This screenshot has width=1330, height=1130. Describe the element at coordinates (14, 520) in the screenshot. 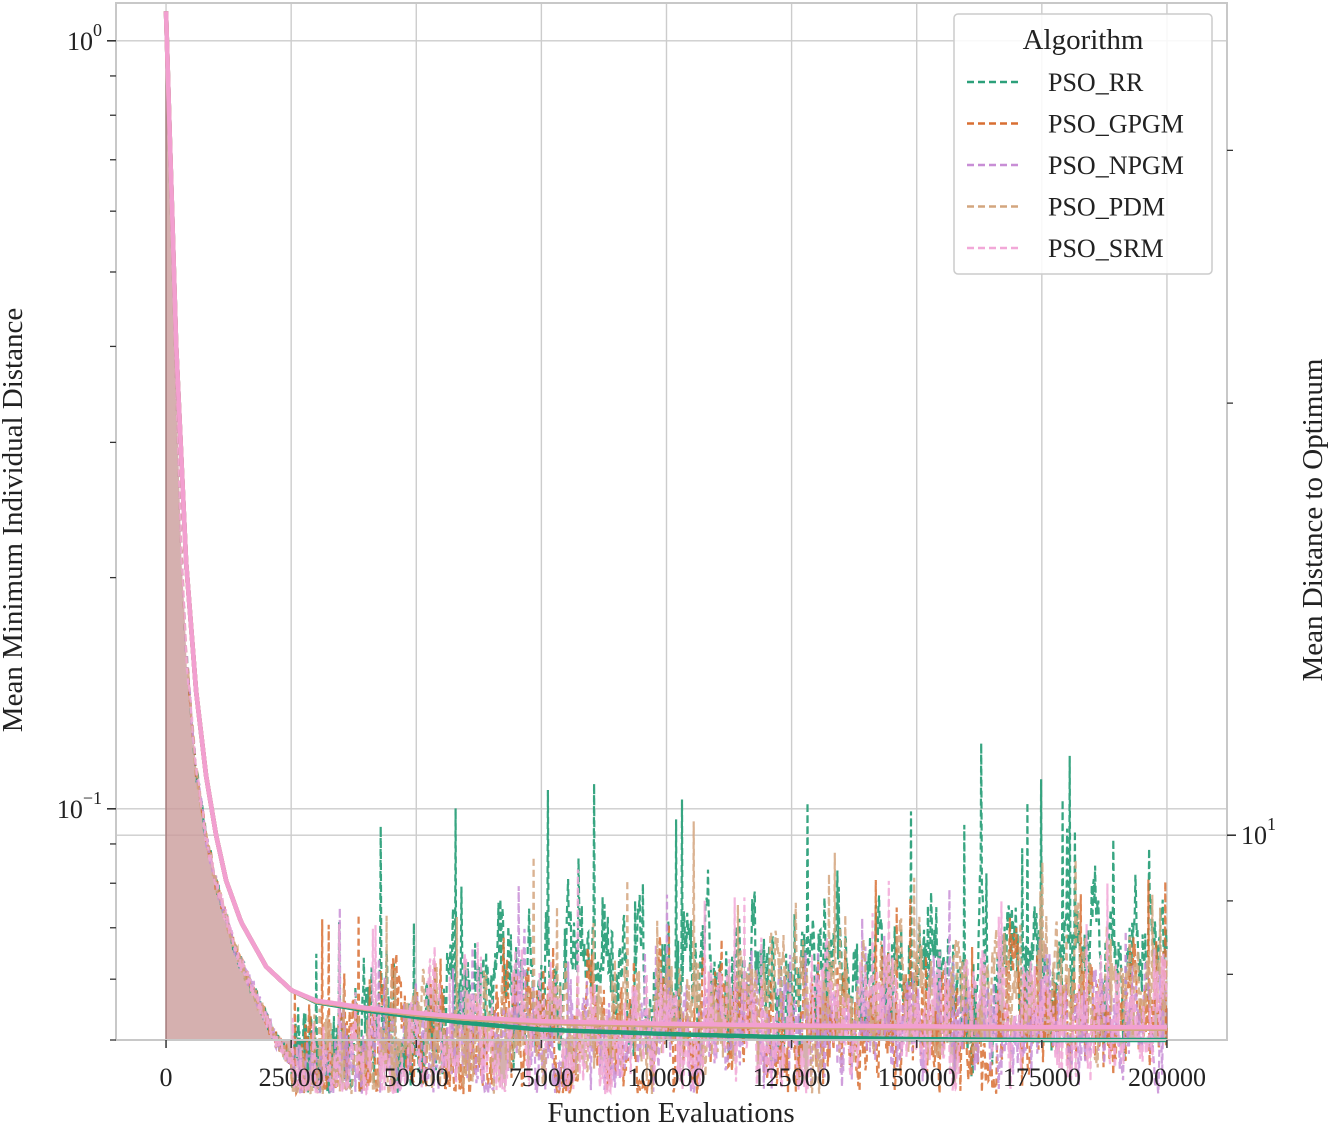

I see `left-y-axis-label: Mean Minimum Individual Distance` at that location.